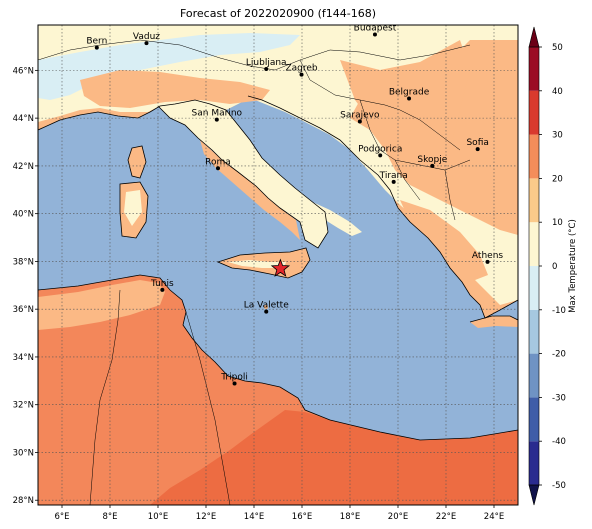  Describe the element at coordinates (101, 305) in the screenshot. I see `africa-coastal-mild` at that location.